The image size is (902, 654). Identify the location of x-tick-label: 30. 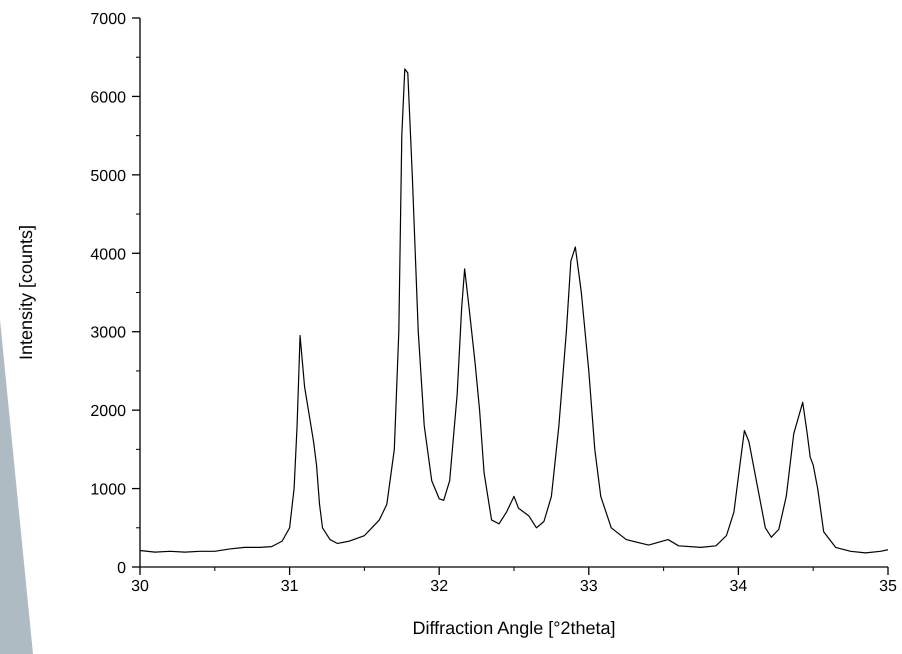
(140, 586).